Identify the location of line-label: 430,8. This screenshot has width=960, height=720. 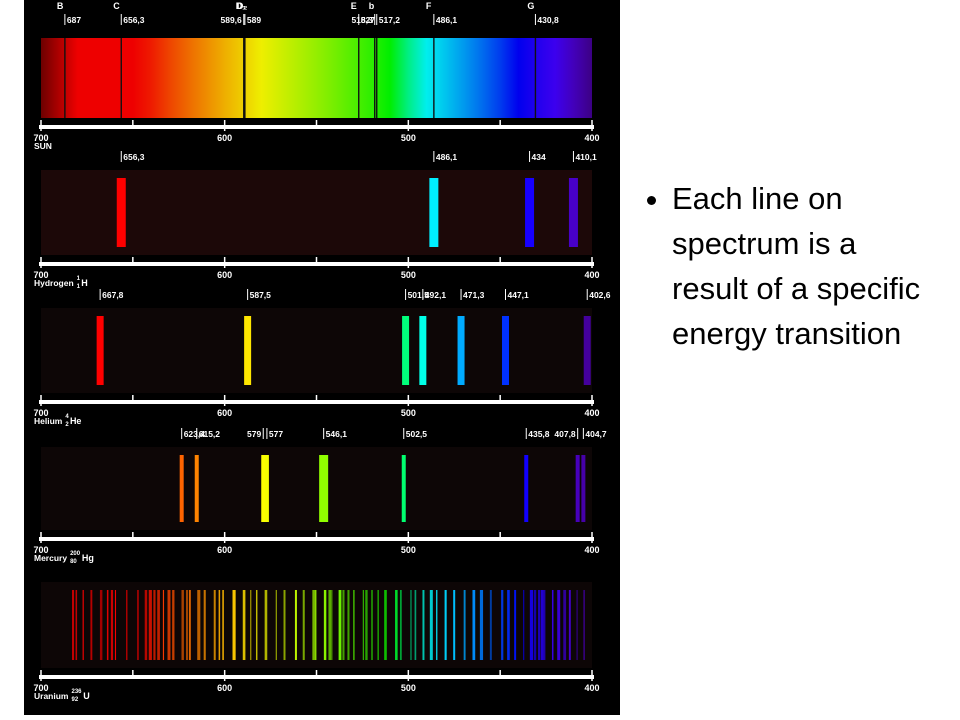
(548, 20).